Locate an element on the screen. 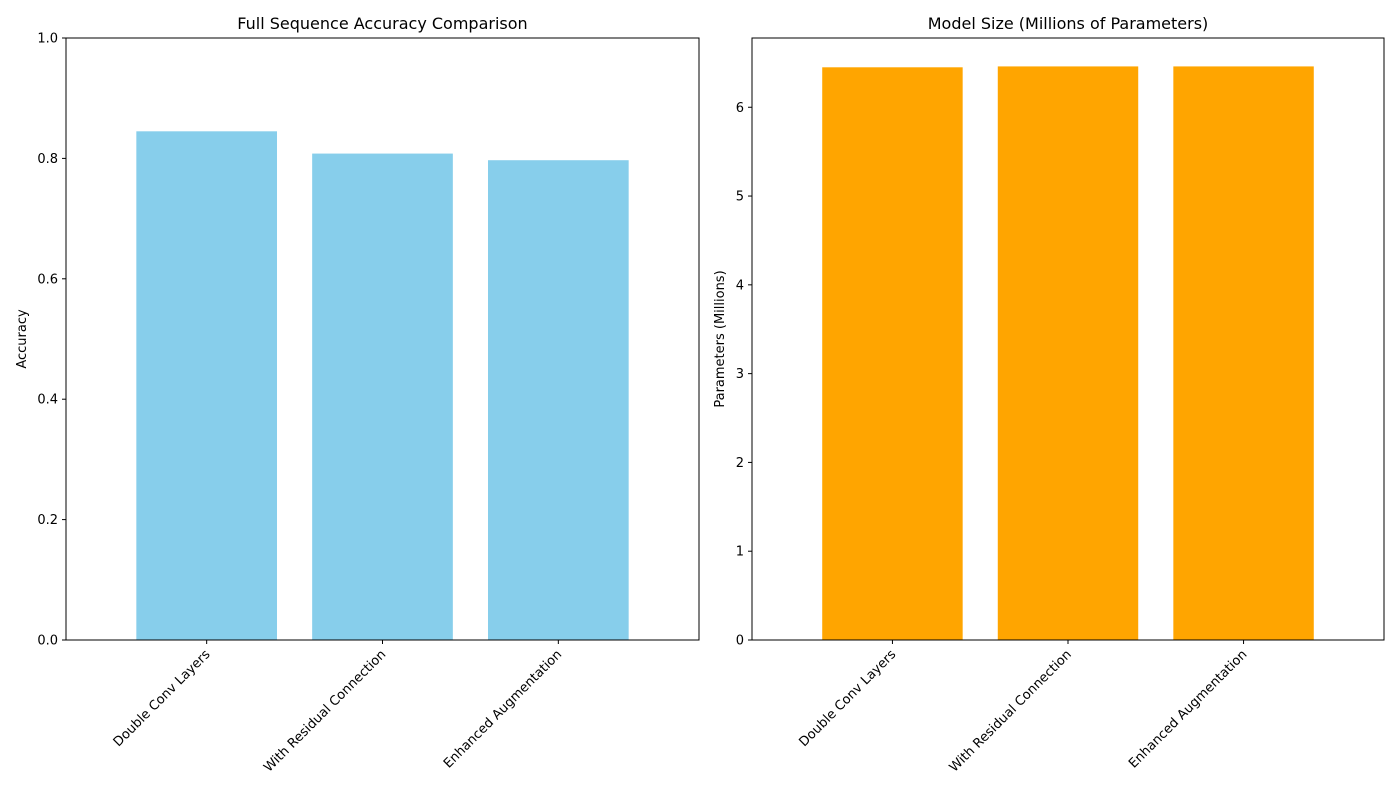  model-size-y-tick-label: 0 is located at coordinates (740, 641).